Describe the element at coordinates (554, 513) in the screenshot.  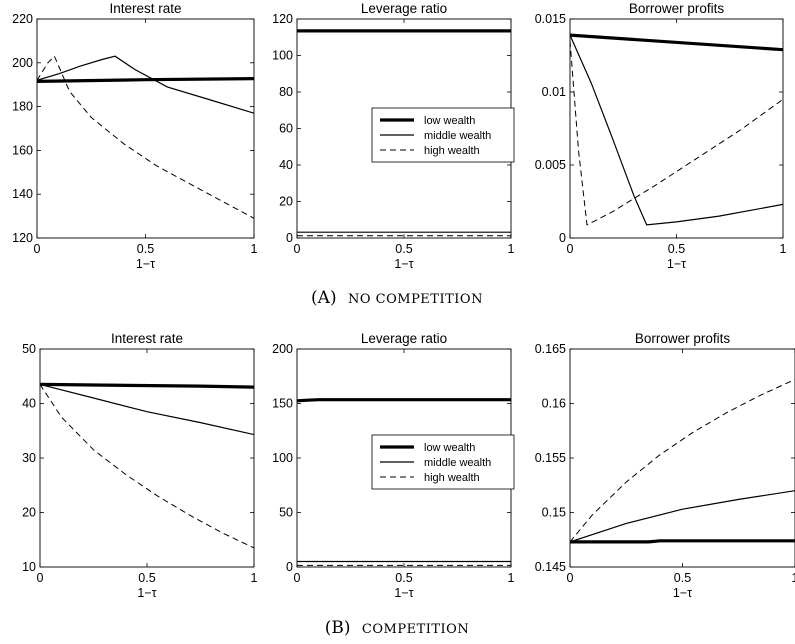
I see `y-tick-label: 0.15` at that location.